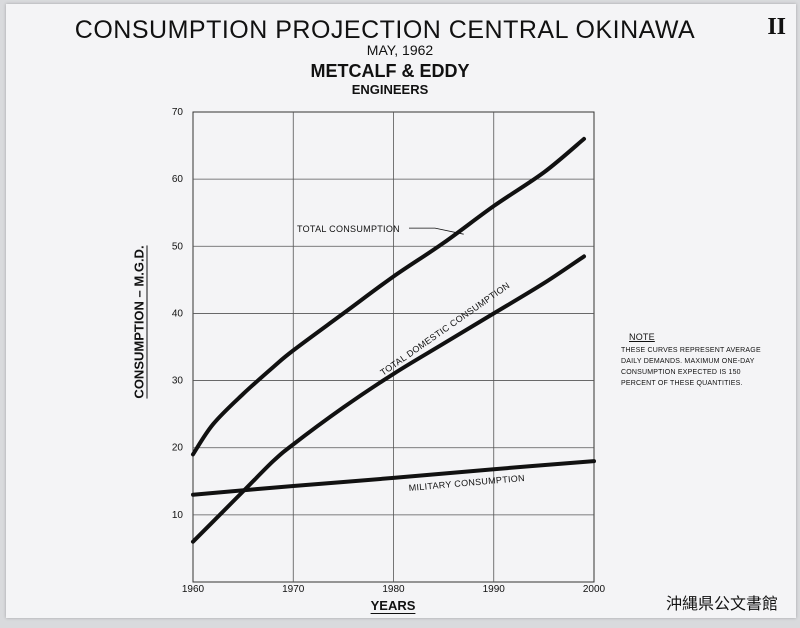 This screenshot has height=628, width=800. Describe the element at coordinates (393, 605) in the screenshot. I see `x-axis-label: YEARS` at that location.